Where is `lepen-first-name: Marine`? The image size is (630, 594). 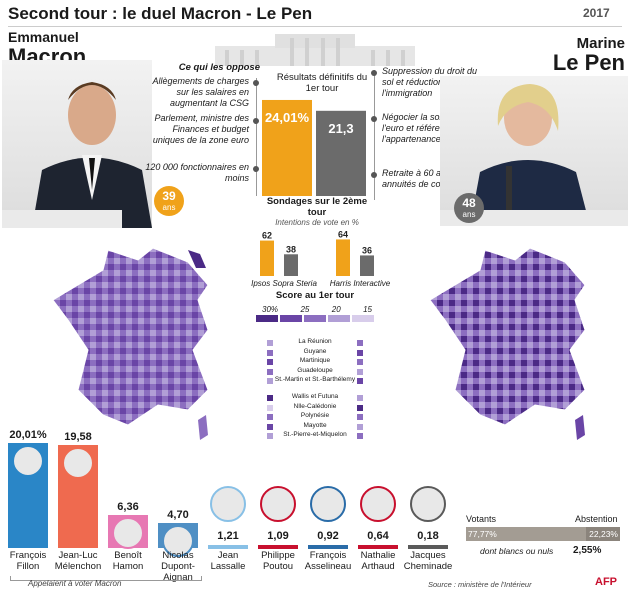 lepen-first-name: Marine is located at coordinates (600, 43).